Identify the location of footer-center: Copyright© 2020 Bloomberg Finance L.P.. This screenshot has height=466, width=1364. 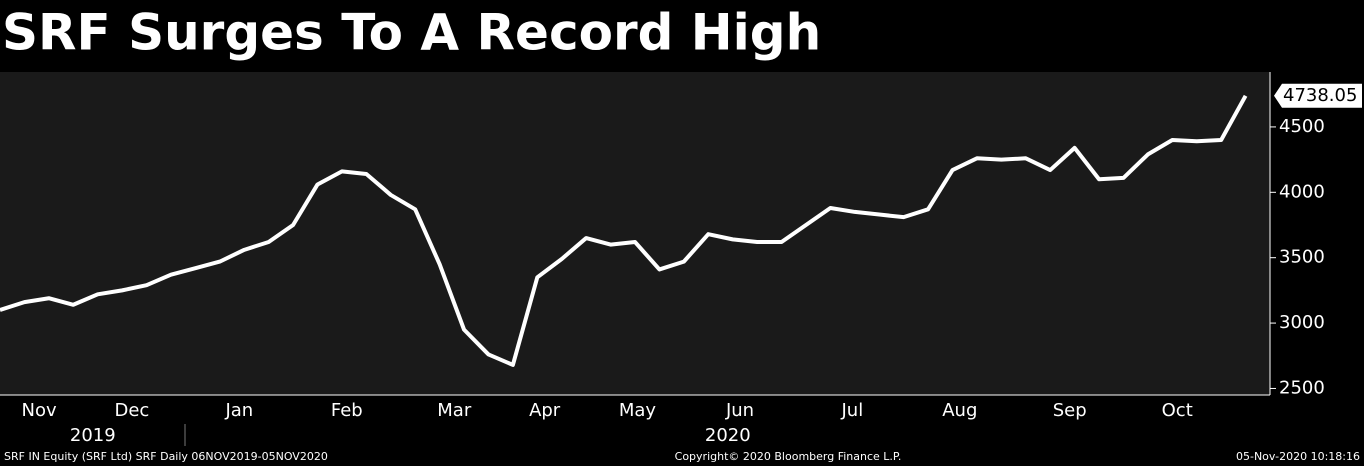
(788, 456).